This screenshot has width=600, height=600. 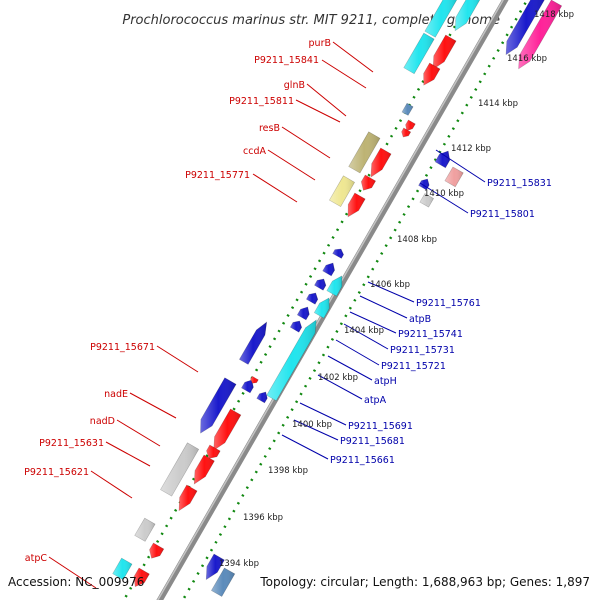 What do you see at coordinates (261, 101) in the screenshot?
I see `gene-label-P9211_15811: P9211_15811` at bounding box center [261, 101].